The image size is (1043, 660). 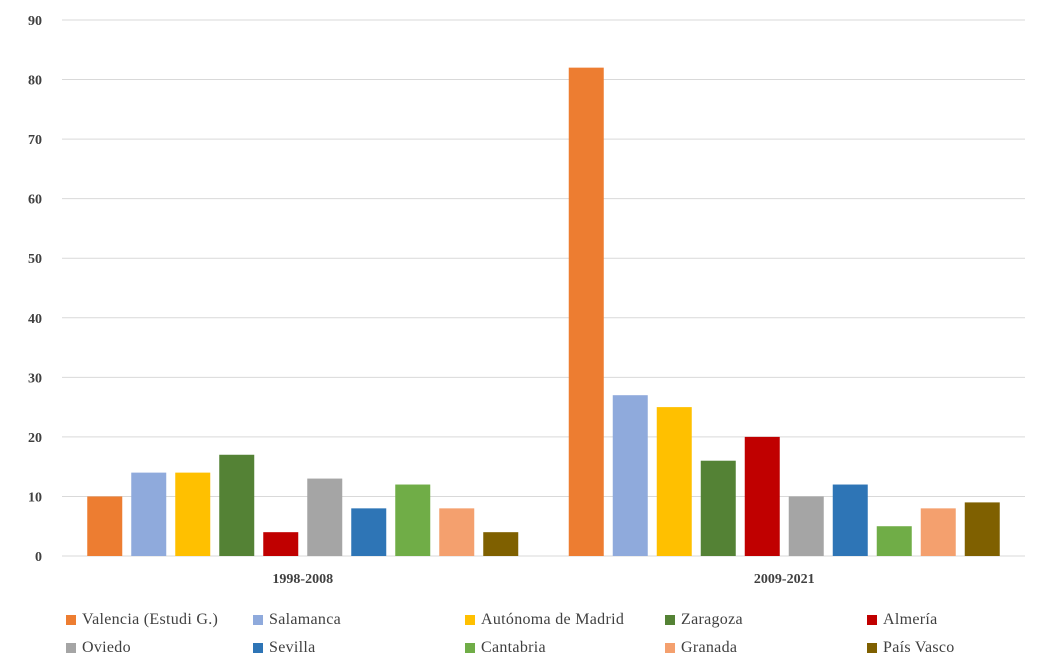 I want to click on y-tick-label: 40, so click(x=35, y=319).